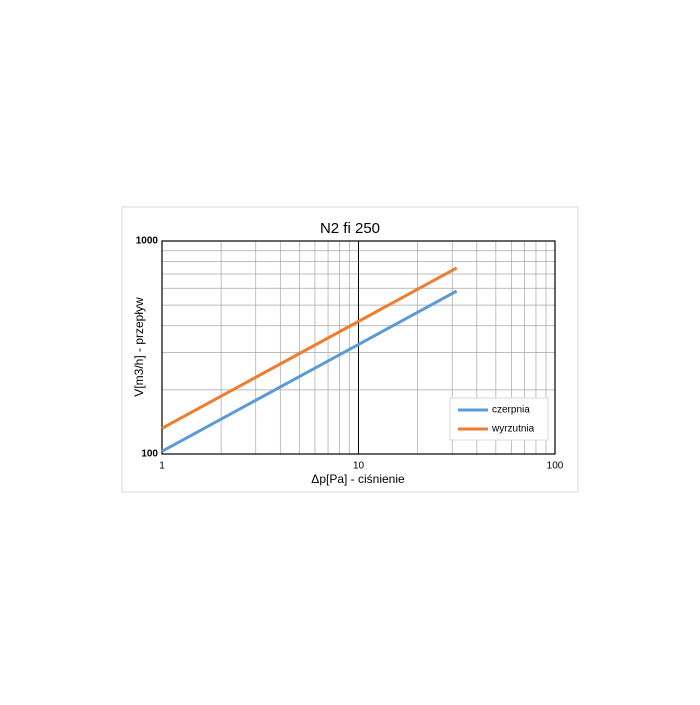 The width and height of the screenshot is (700, 705). Describe the element at coordinates (358, 479) in the screenshot. I see `x-axis-label: Δp[Pa] - ciśnienie` at that location.